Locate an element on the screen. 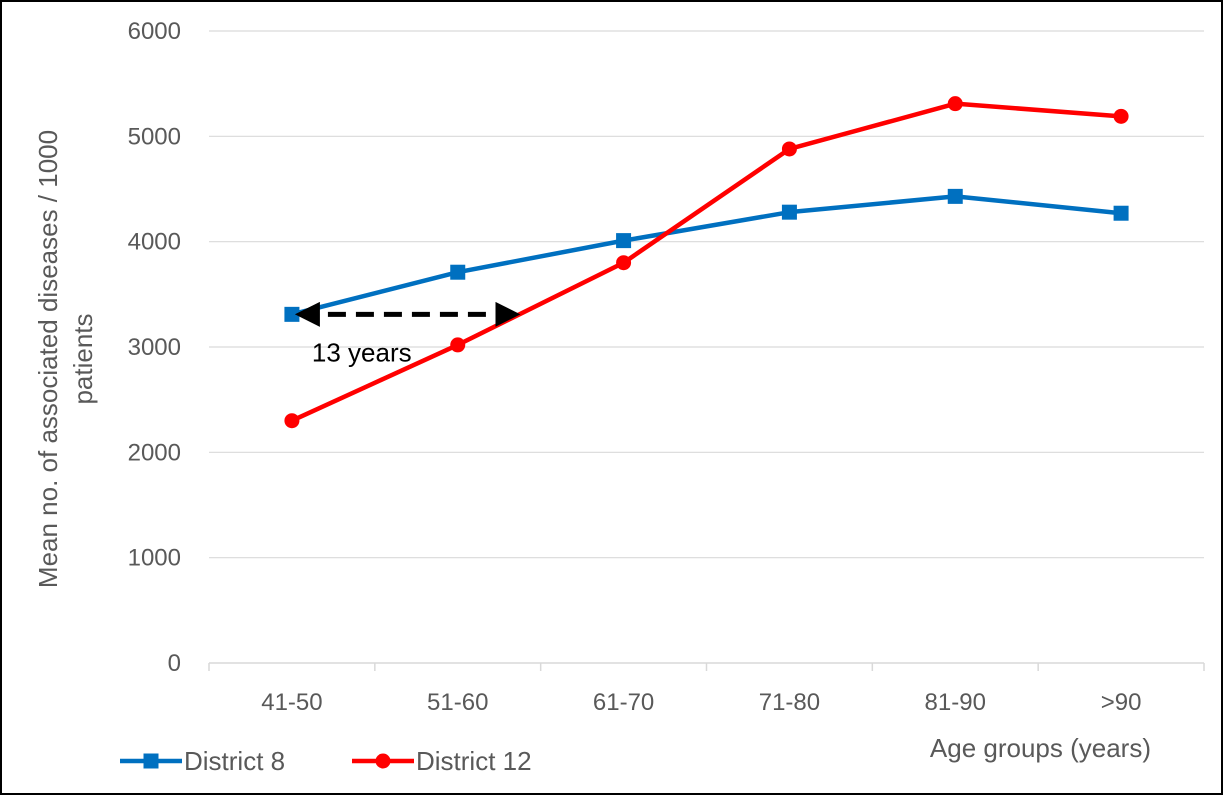 The image size is (1223, 795). y-axis-title-line-2: patients is located at coordinates (83, 358).